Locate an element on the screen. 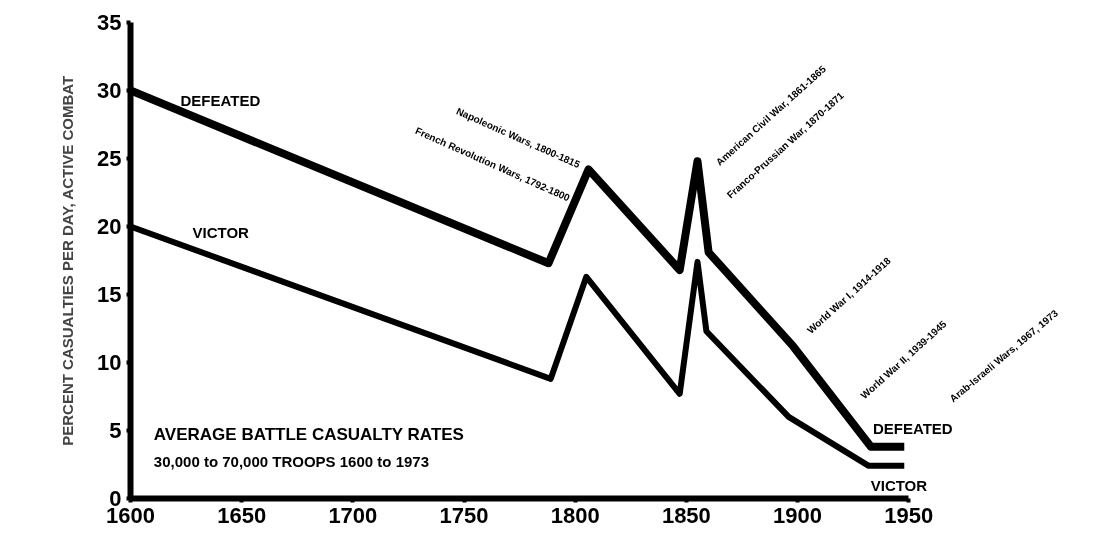 The height and width of the screenshot is (550, 1102). text: AVERAGE BATTLE CASUALTY RATES is located at coordinates (308, 434).